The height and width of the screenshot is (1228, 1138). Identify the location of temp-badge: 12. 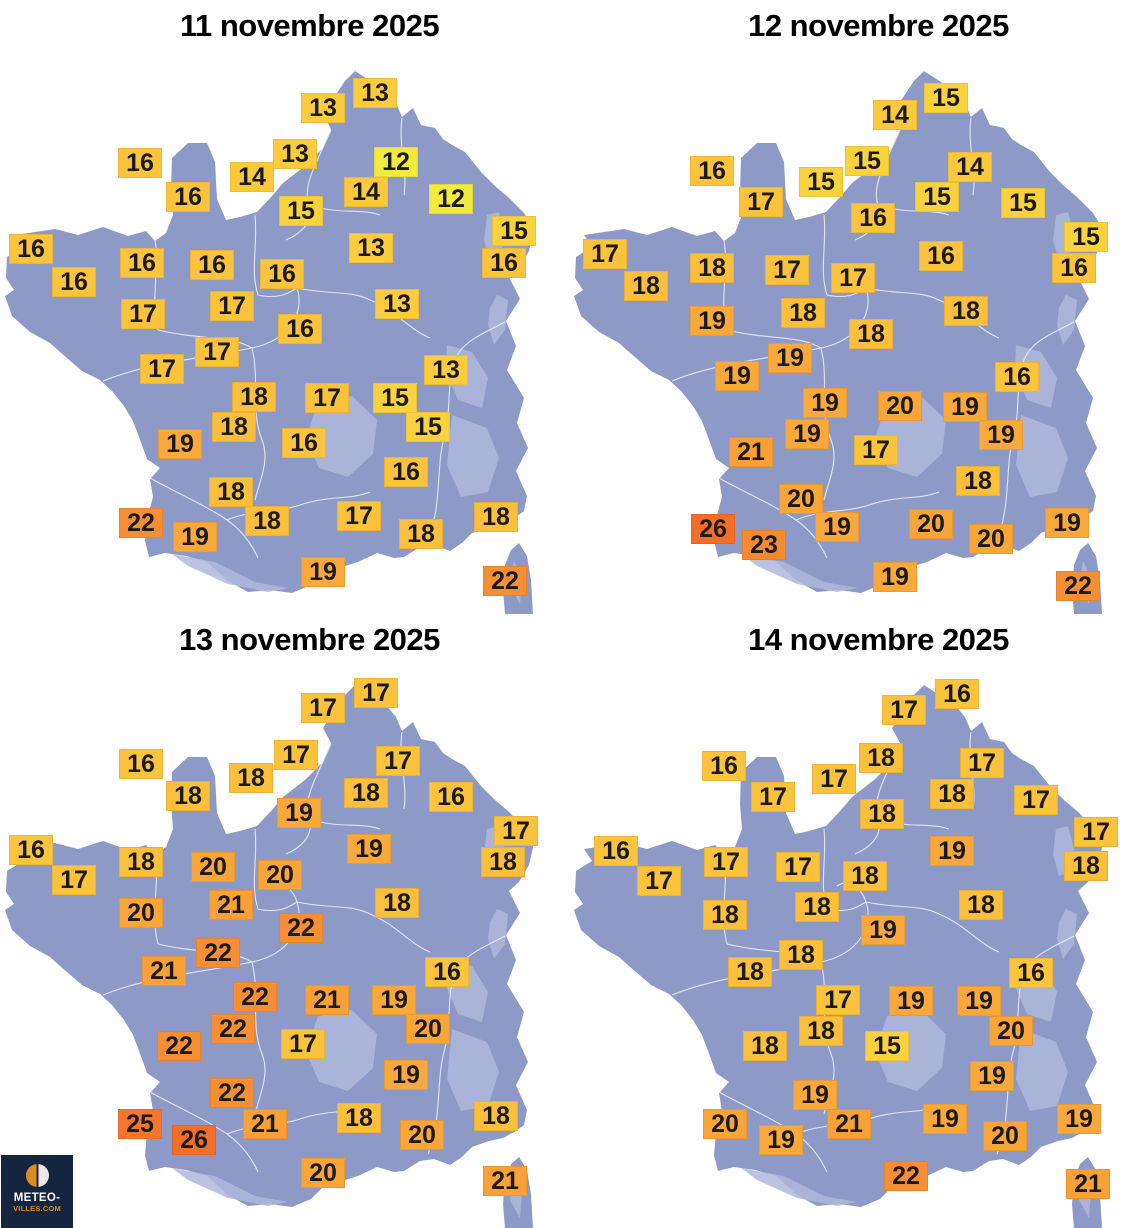
(451, 199).